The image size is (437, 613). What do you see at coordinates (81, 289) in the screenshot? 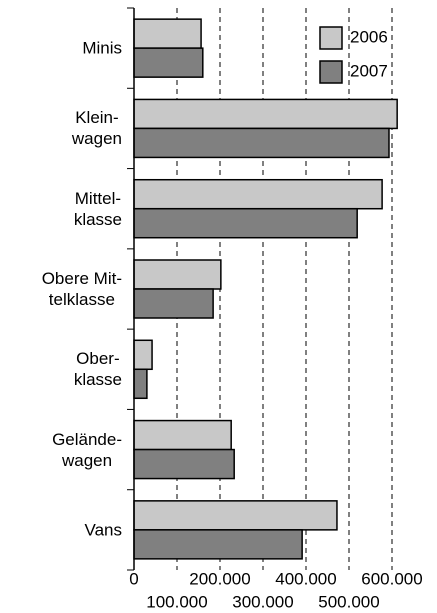
I see `y-tick-label: Obere Mit- telklasse` at bounding box center [81, 289].